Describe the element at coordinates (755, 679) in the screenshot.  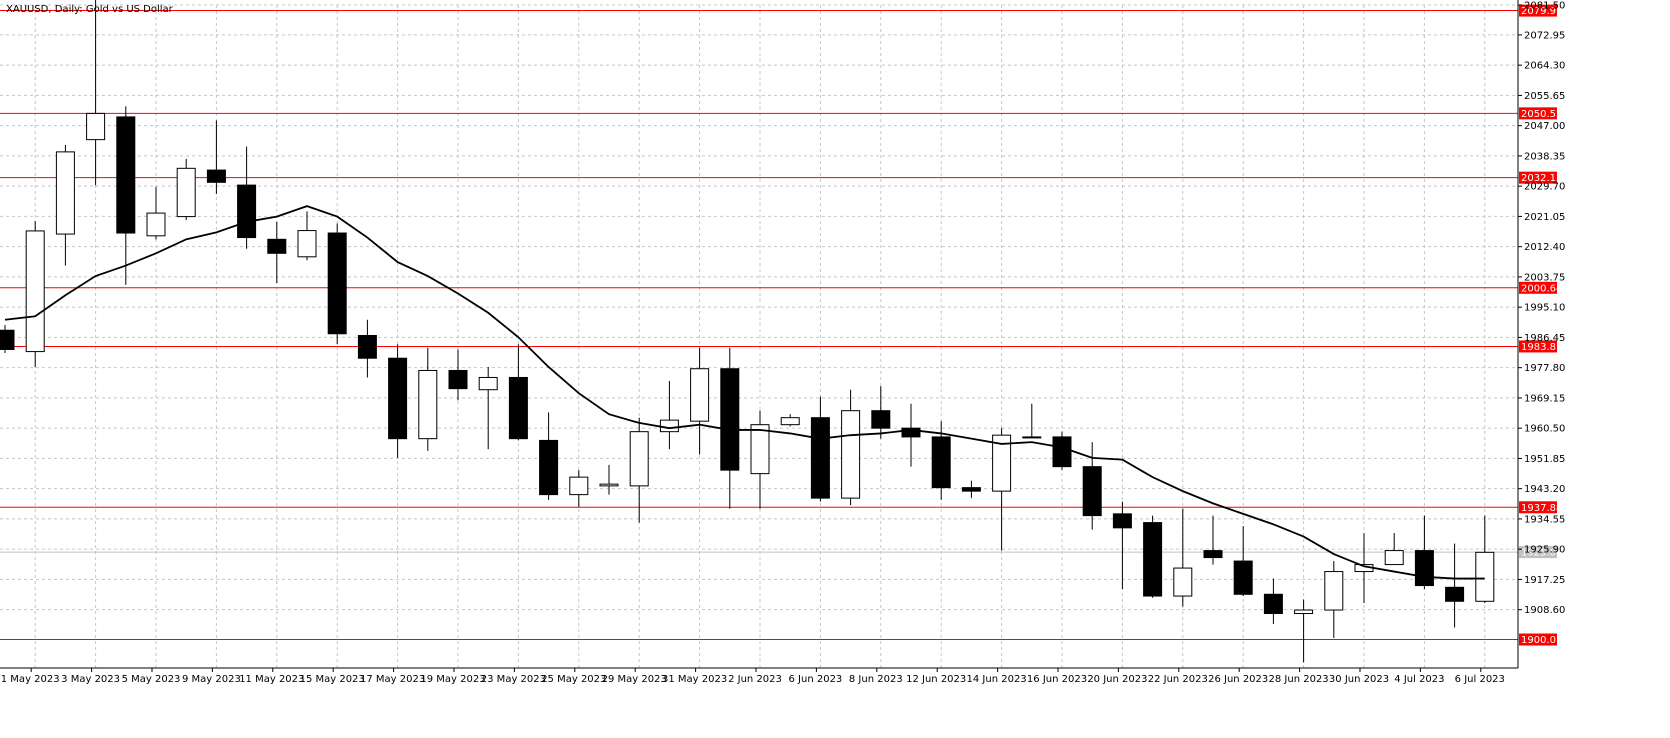
I see `x-tick-label: 2 Jun 2023` at that location.